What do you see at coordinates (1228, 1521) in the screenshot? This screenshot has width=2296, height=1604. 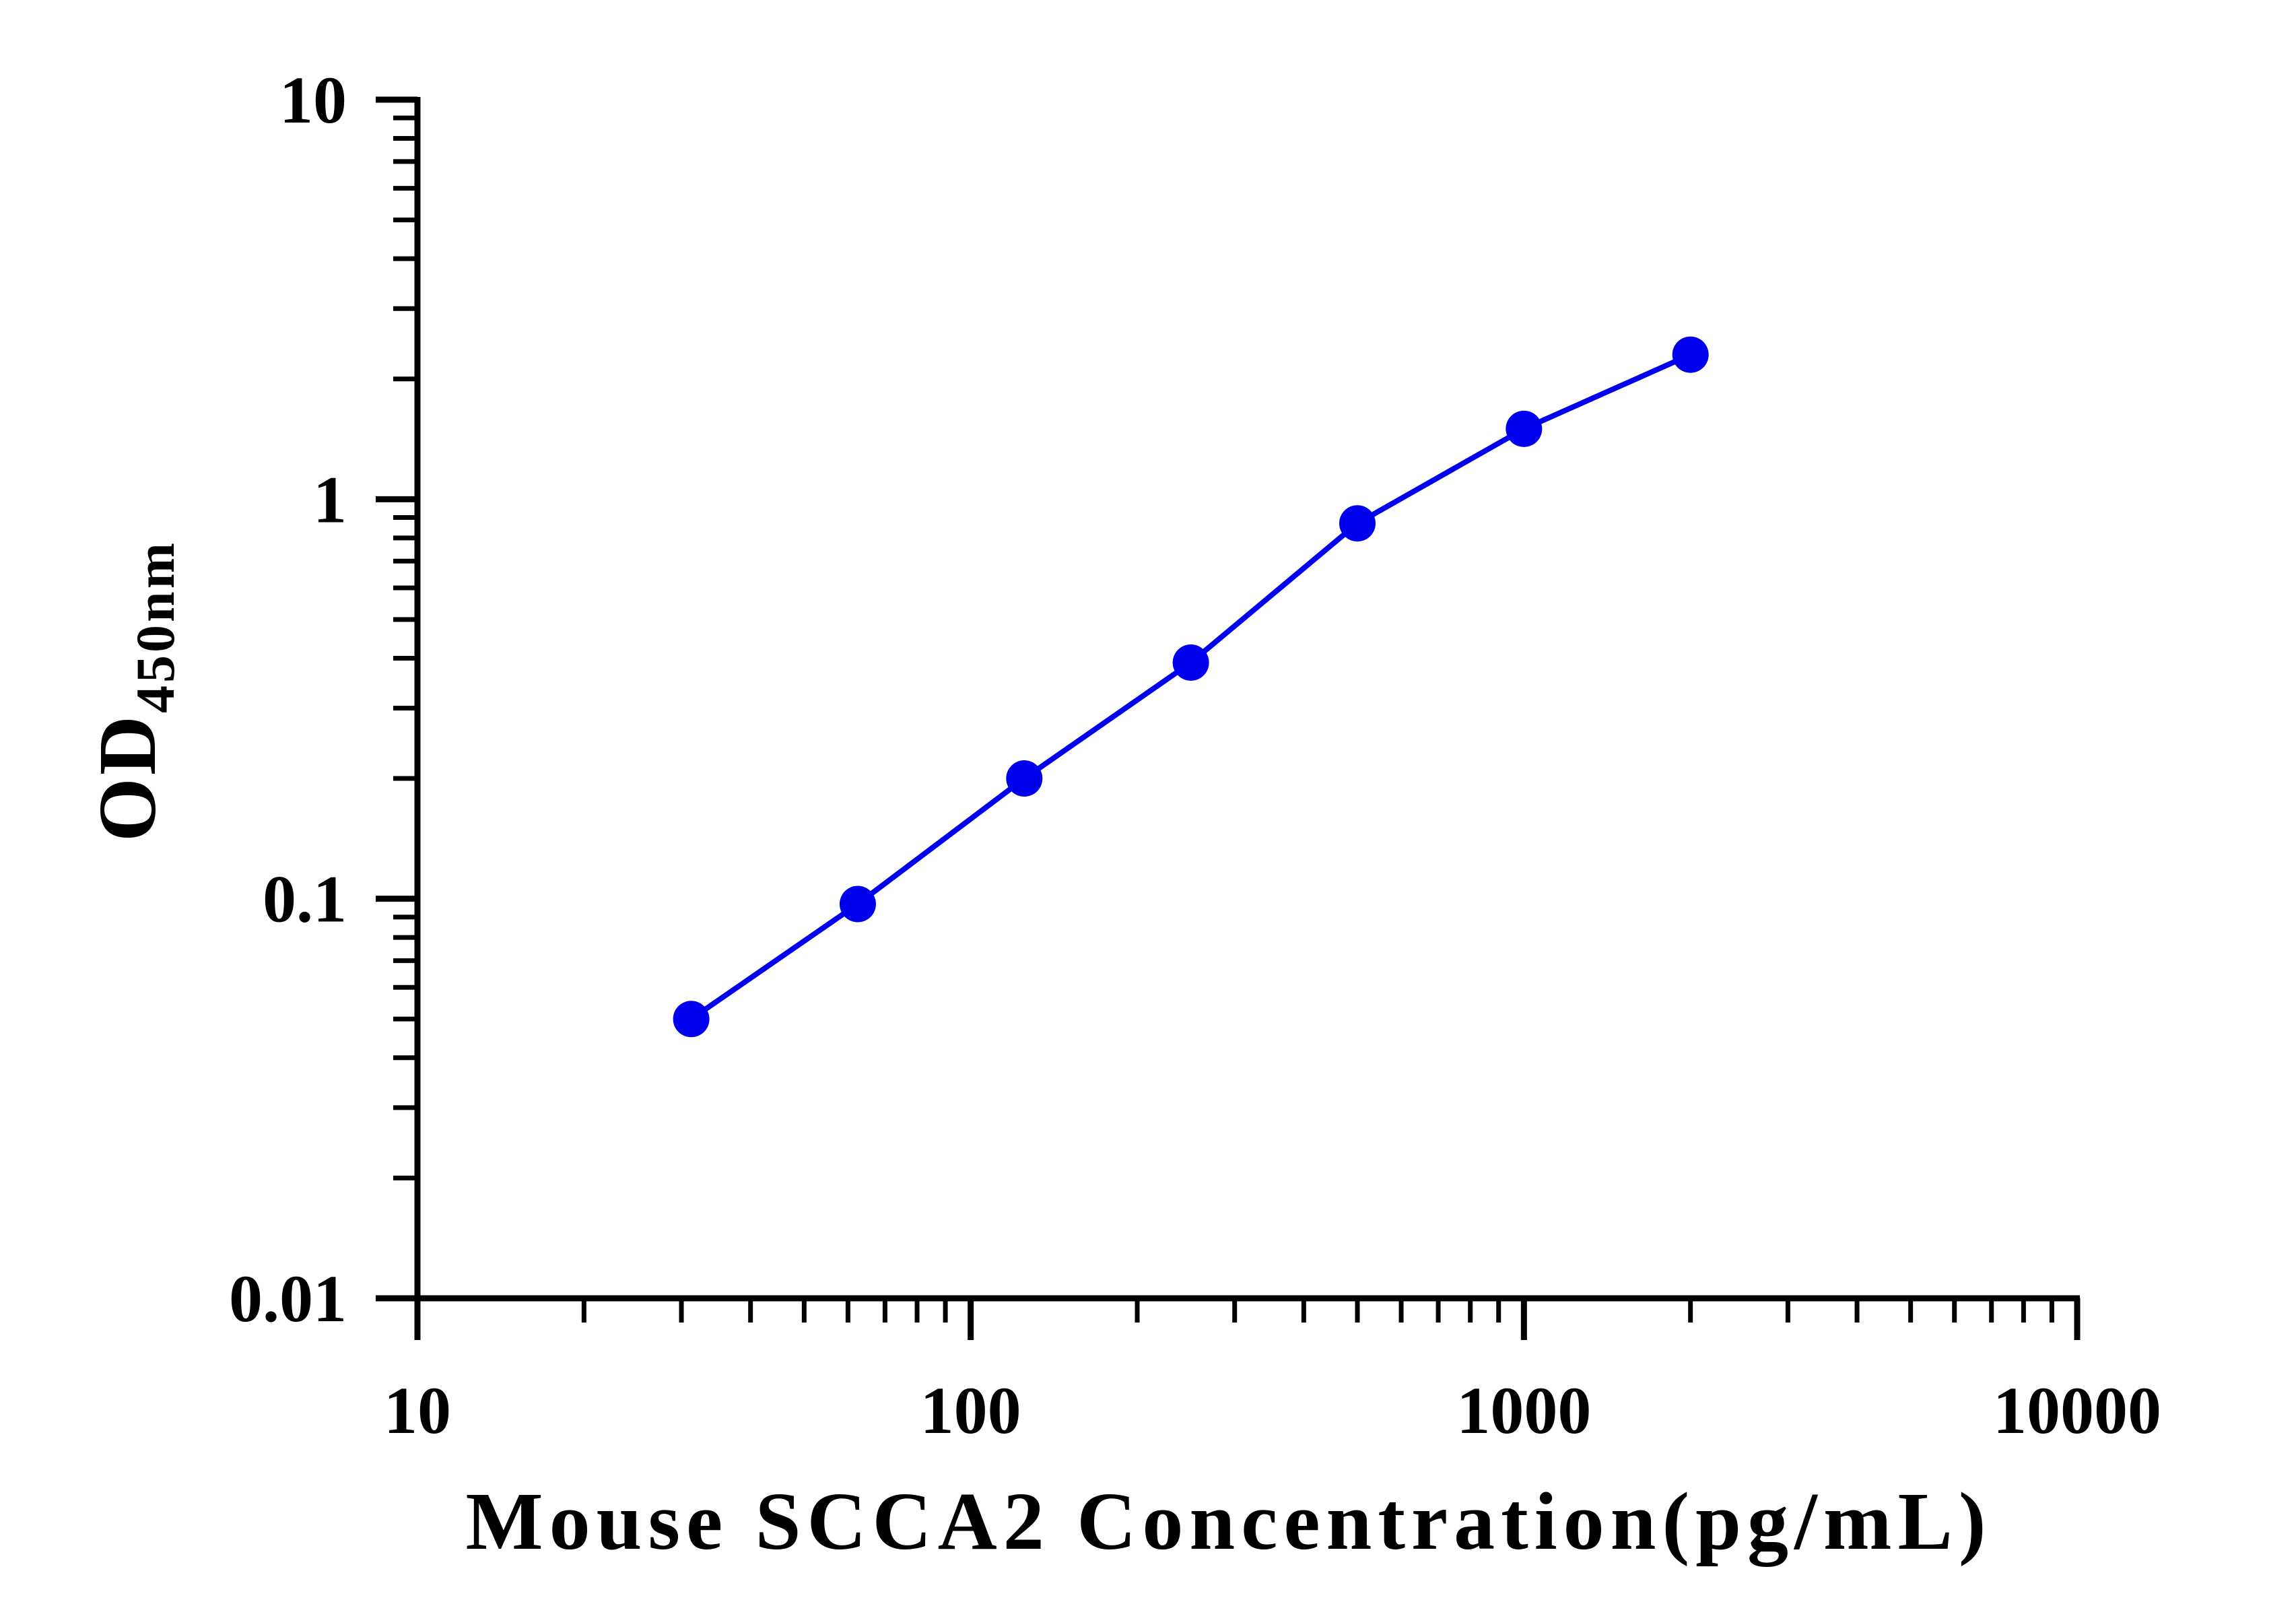 I see `x-axis-title: Mouse SCCA2 Concentration(pg/mL)` at bounding box center [1228, 1521].